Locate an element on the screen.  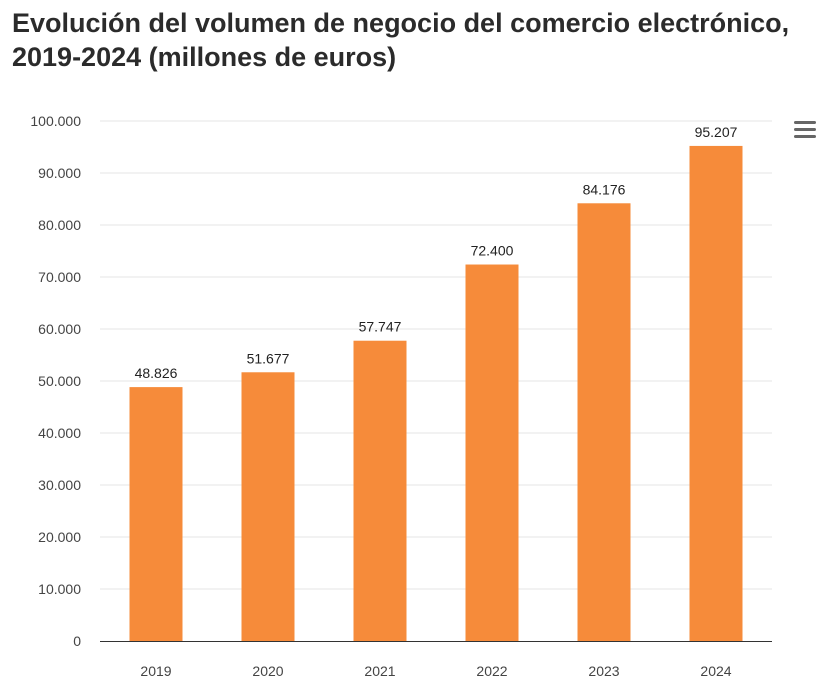
x-tick-label-2019: 2019 is located at coordinates (155, 671).